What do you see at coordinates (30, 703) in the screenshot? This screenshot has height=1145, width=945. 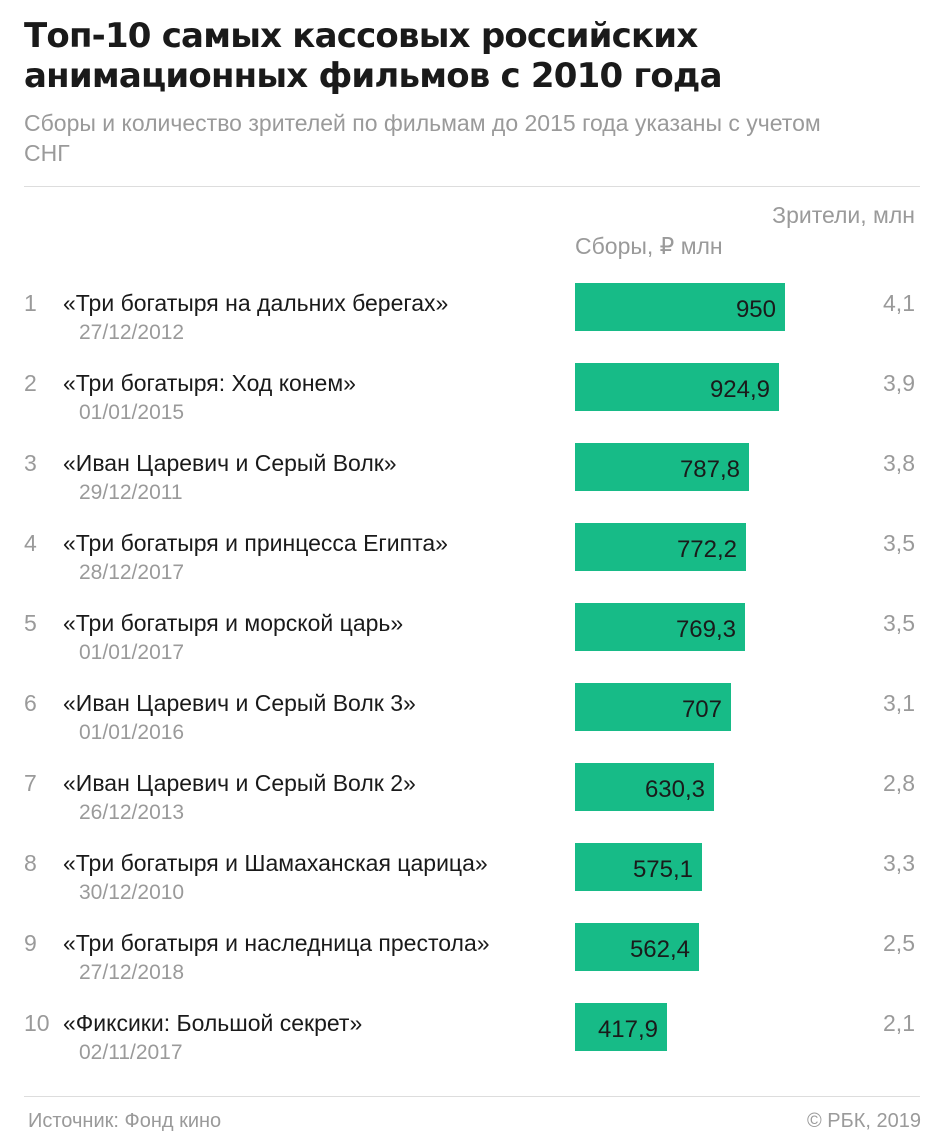 I see `rank-number: 6` at bounding box center [30, 703].